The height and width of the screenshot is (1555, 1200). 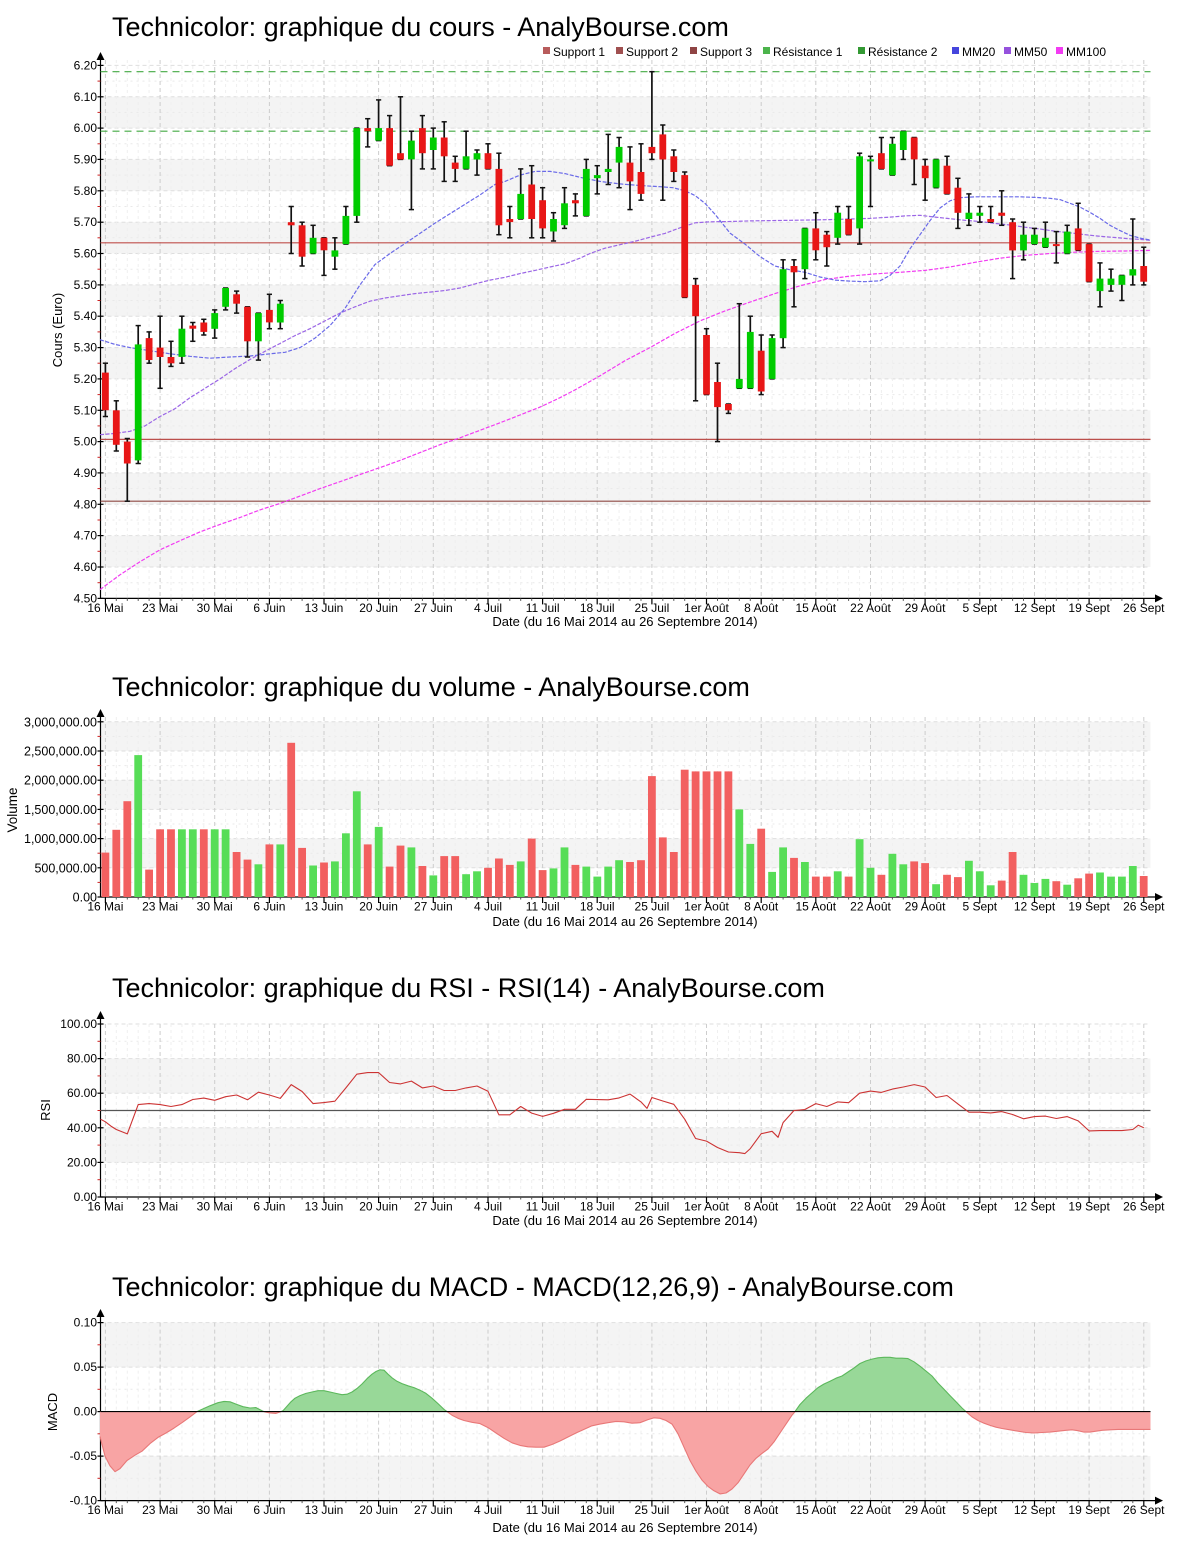 I want to click on svg-text: 20.00, so click(x=82, y=1162).